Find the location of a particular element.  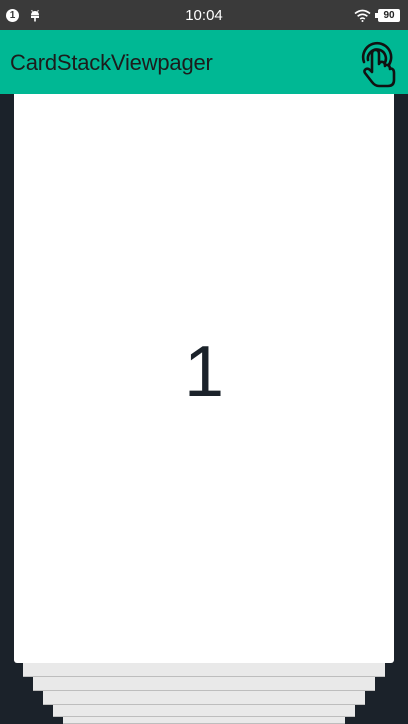

card-number: 1 is located at coordinates (204, 372).